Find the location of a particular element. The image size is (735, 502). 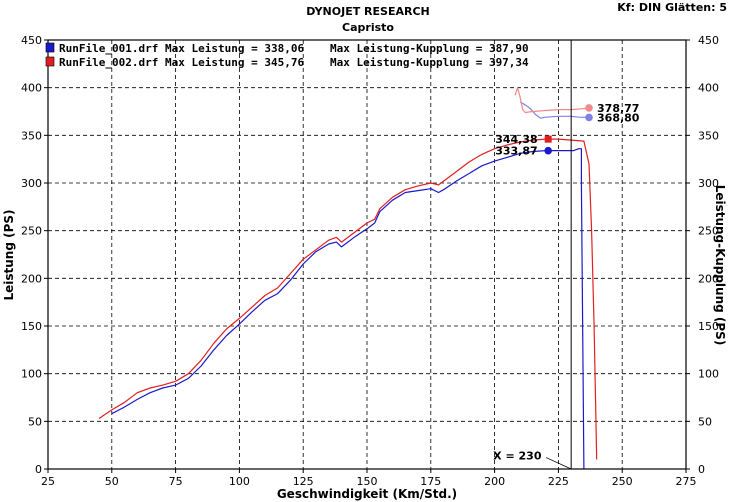

y-tick-label-right: 450 is located at coordinates (708, 40).